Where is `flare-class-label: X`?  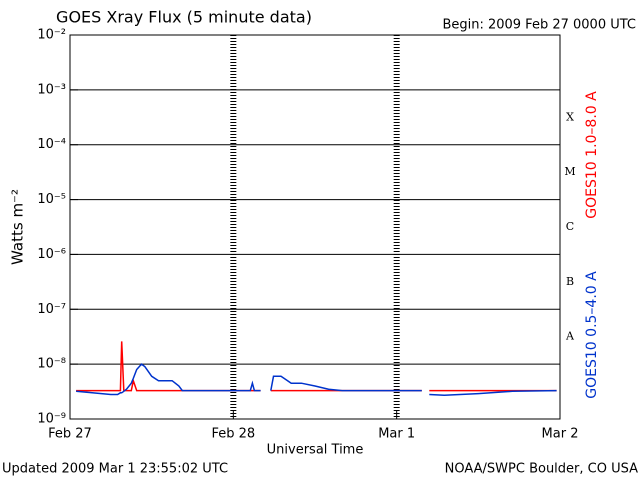 flare-class-label: X is located at coordinates (570, 116).